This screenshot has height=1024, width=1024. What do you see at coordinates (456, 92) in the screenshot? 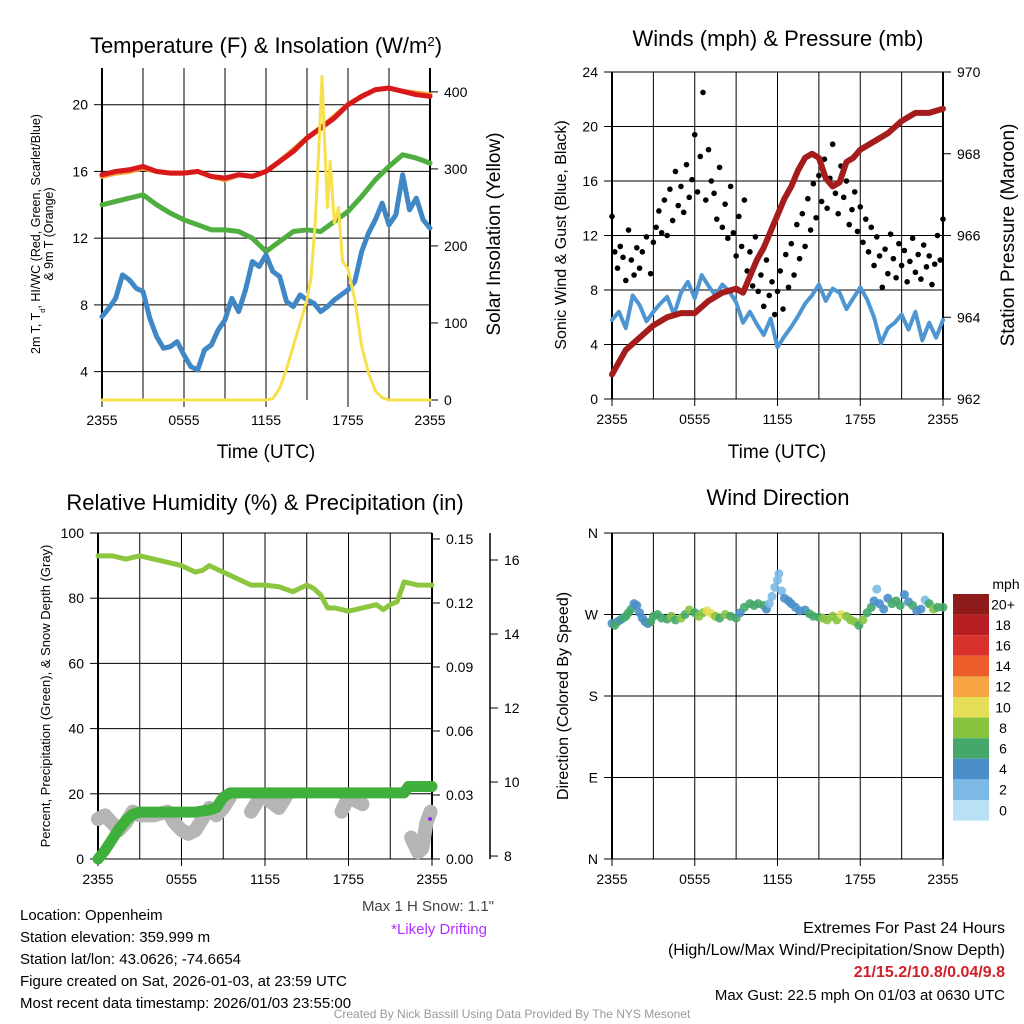
I see `y2-tick-label: 400` at bounding box center [456, 92].